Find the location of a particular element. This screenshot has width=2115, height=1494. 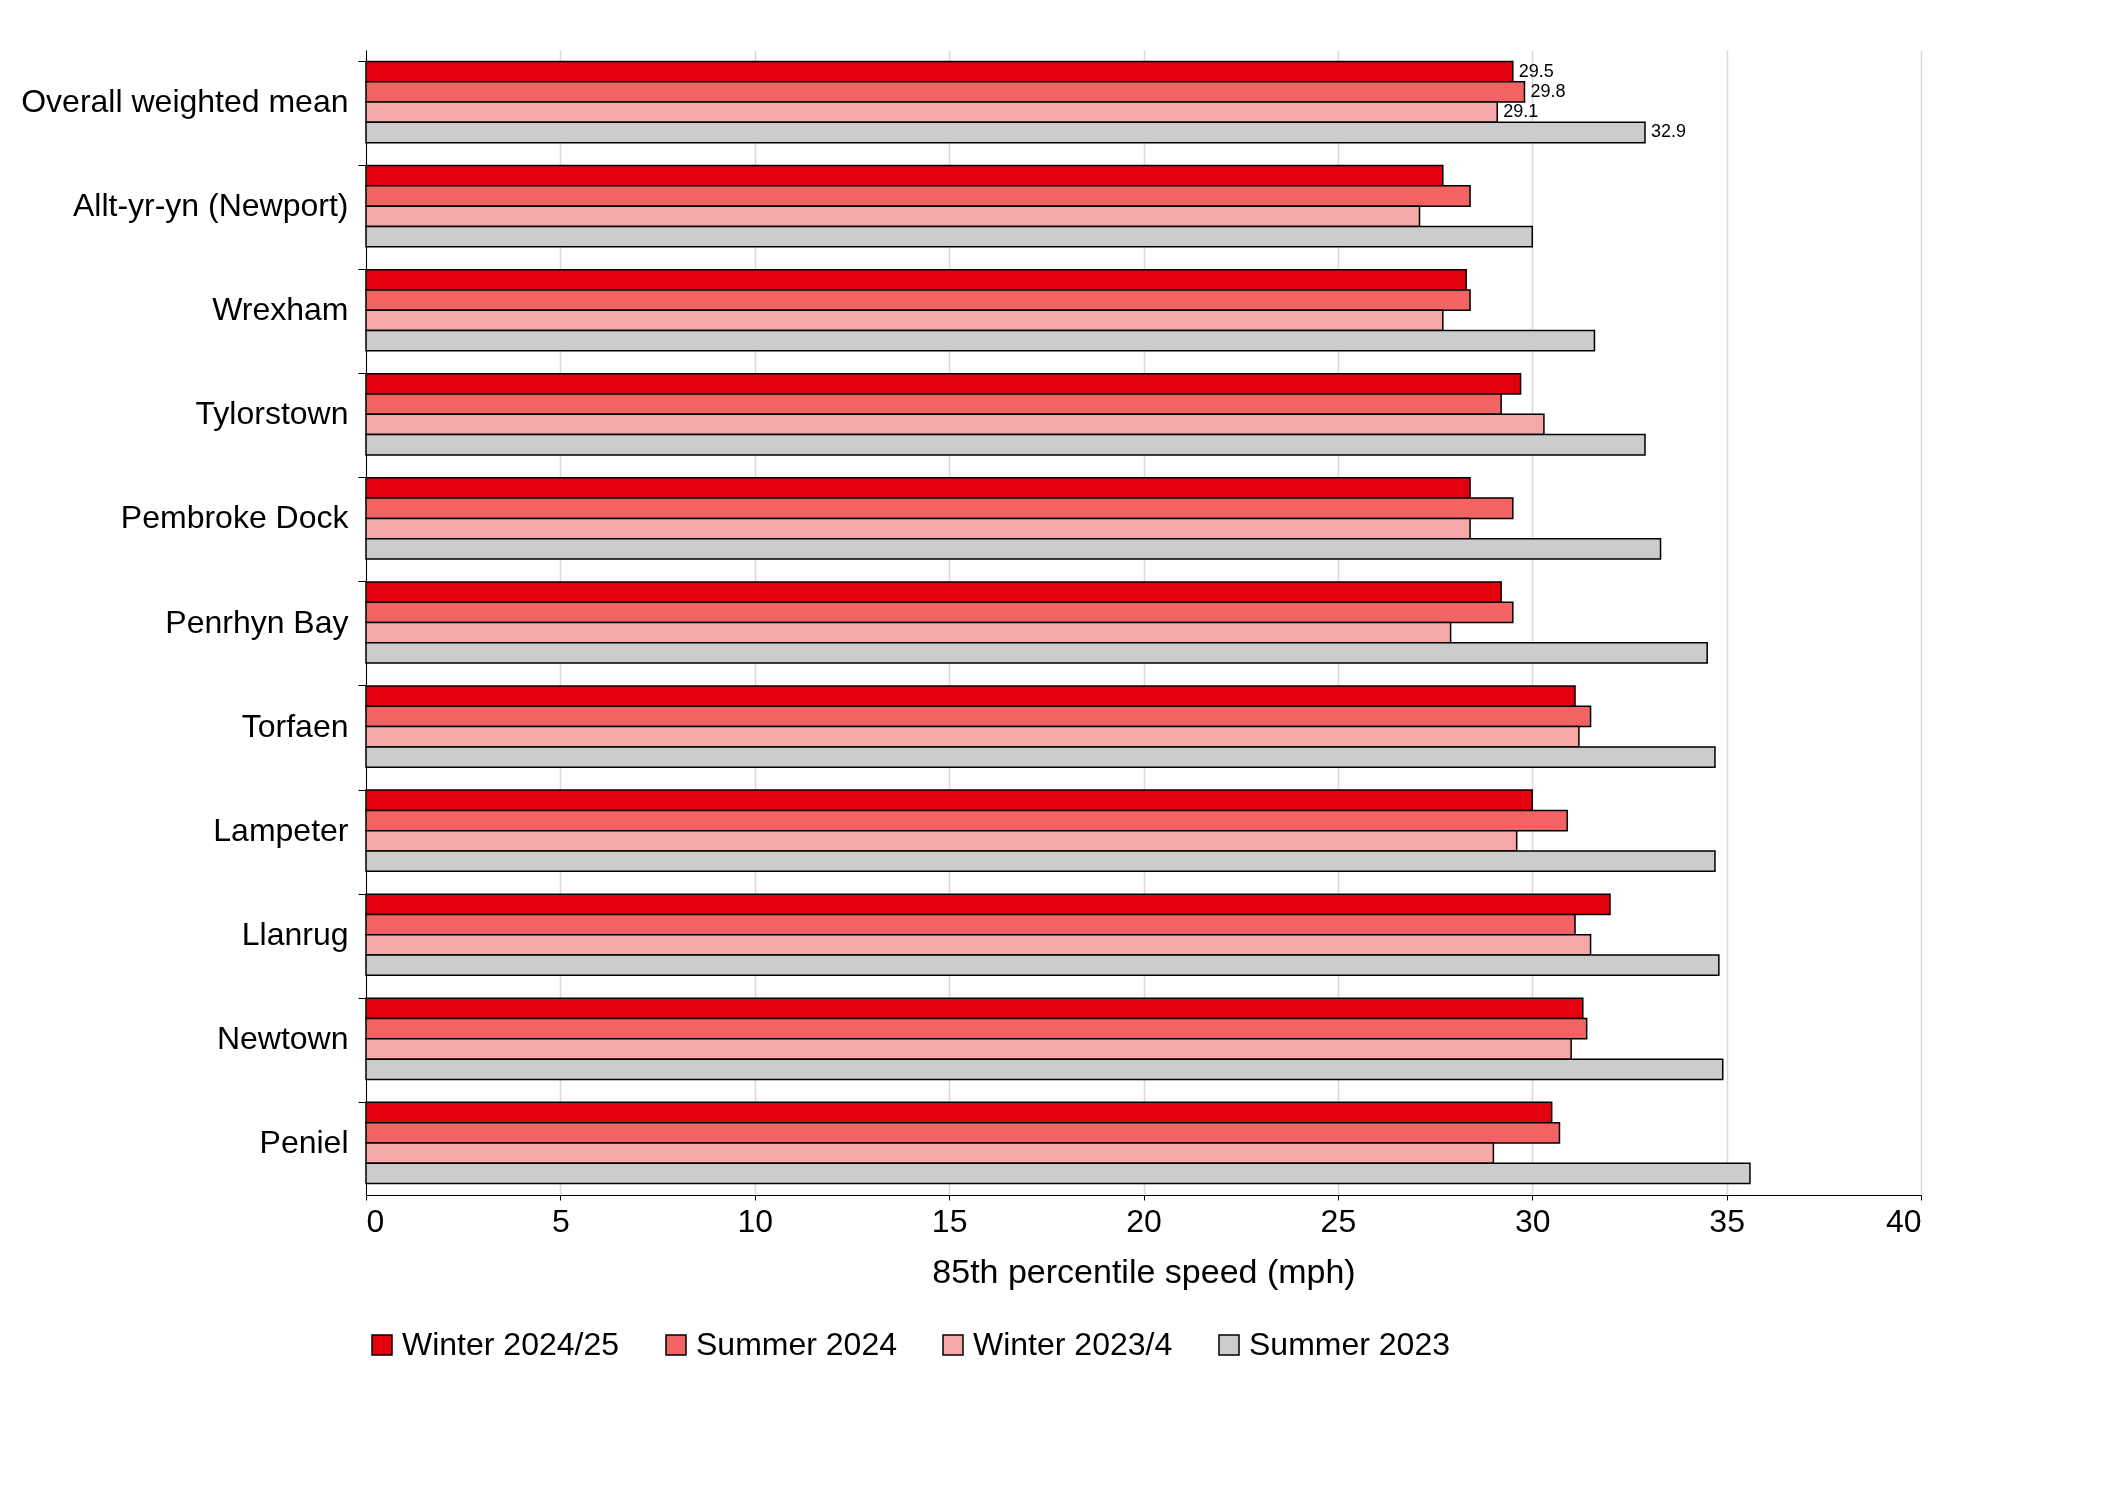

legend-label: Winter 2024/25 is located at coordinates (511, 1344).